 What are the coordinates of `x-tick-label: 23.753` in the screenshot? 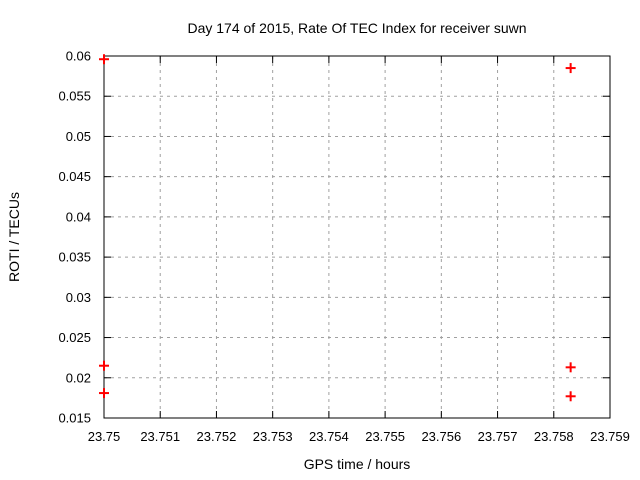 It's located at (273, 436).